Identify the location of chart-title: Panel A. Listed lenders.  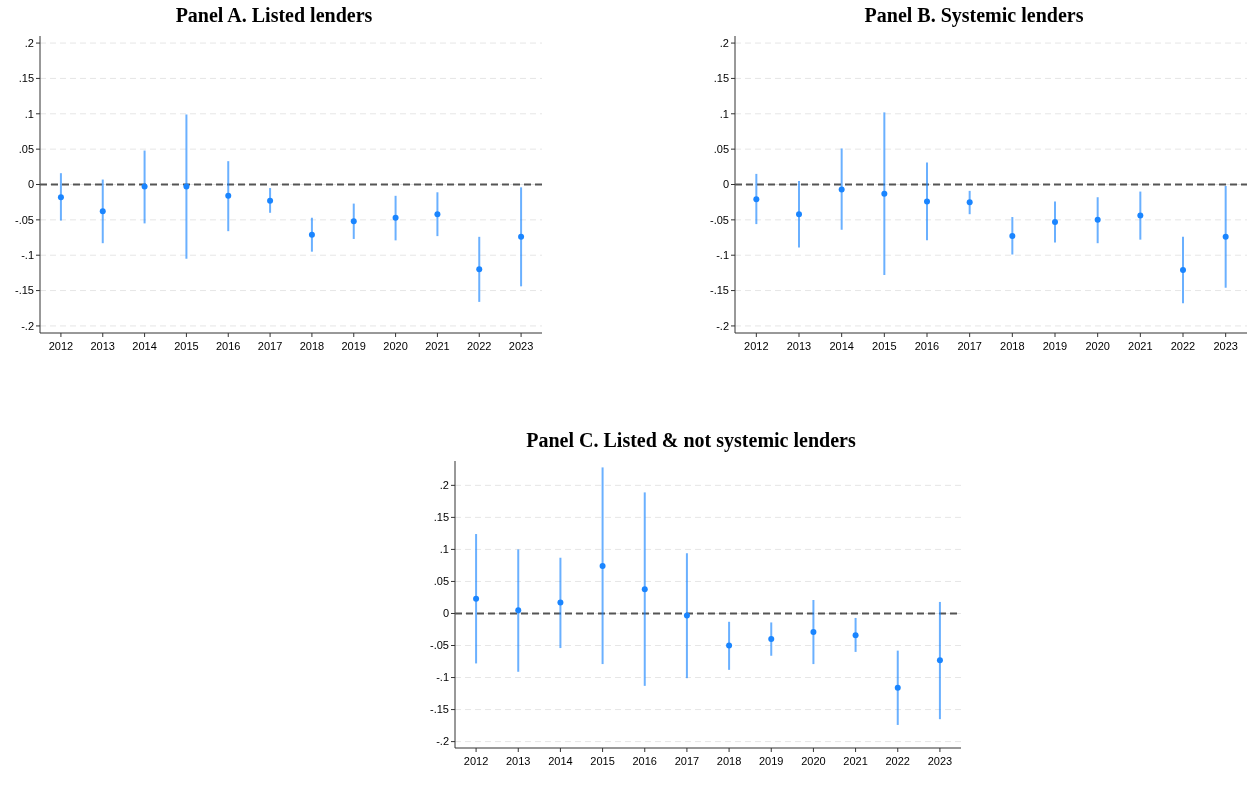
(274, 15).